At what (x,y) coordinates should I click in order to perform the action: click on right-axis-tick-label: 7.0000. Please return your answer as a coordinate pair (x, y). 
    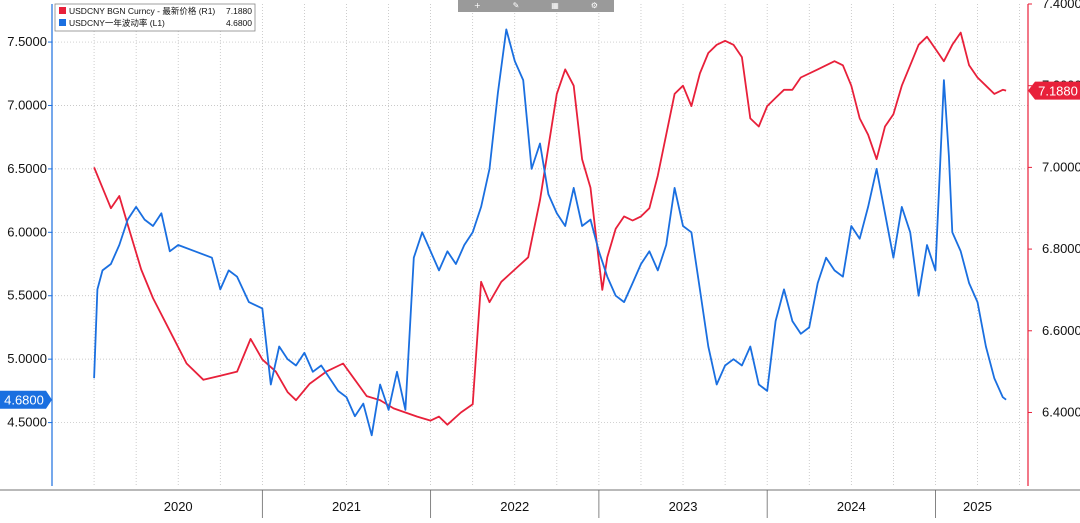
    Looking at the image, I should click on (1061, 166).